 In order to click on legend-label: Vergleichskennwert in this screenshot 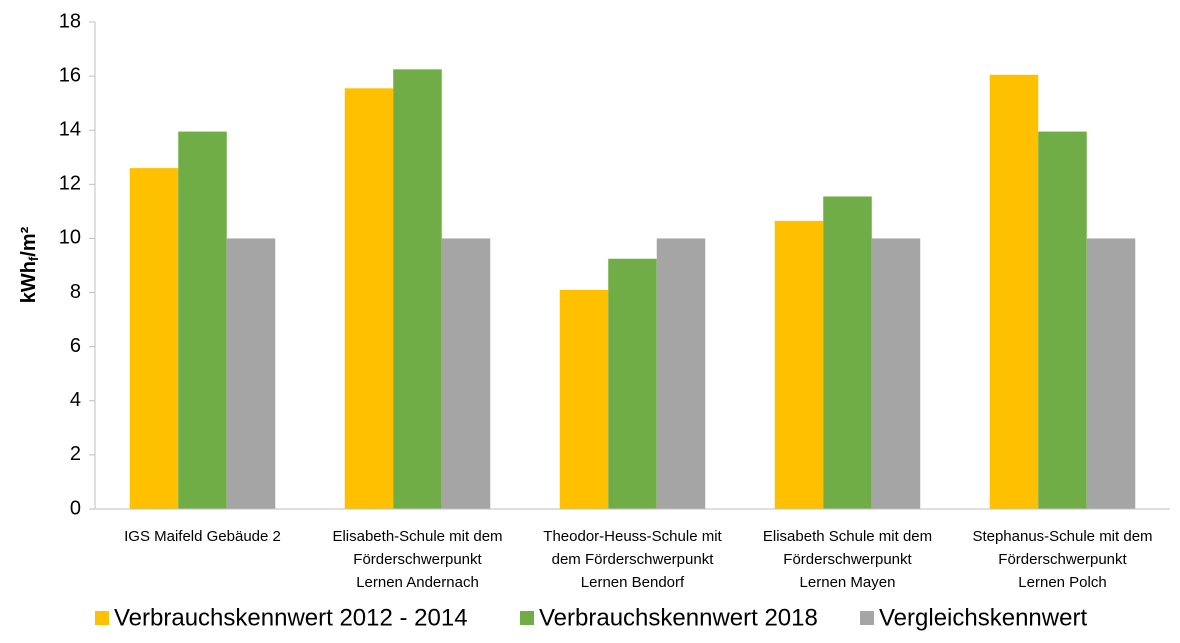, I will do `click(983, 617)`.